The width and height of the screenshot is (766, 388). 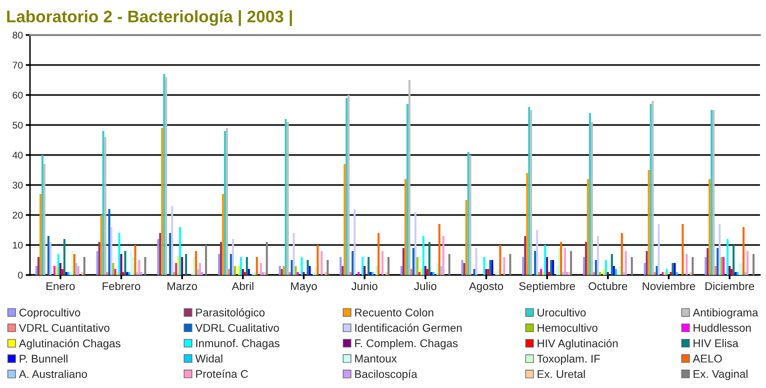 What do you see at coordinates (20, 275) in the screenshot?
I see `y-tick-label: 0` at bounding box center [20, 275].